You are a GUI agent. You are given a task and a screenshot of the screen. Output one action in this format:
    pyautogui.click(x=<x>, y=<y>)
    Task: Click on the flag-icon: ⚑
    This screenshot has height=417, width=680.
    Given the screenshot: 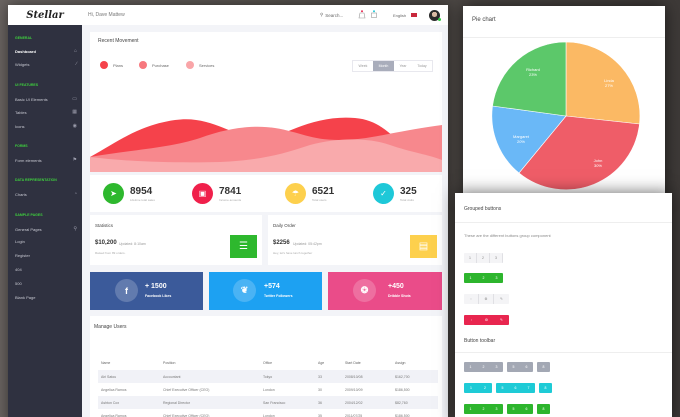 What is the action you would take?
    pyautogui.click(x=74, y=160)
    